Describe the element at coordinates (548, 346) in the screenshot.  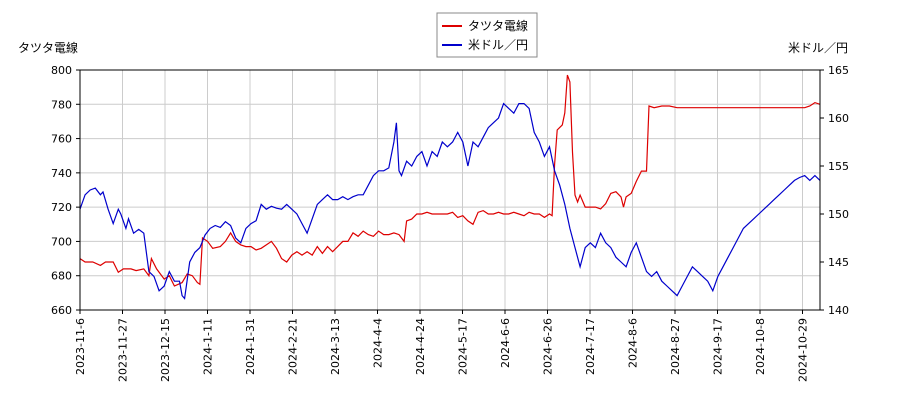
I see `x-tick-label: 2024-6-26` at that location.